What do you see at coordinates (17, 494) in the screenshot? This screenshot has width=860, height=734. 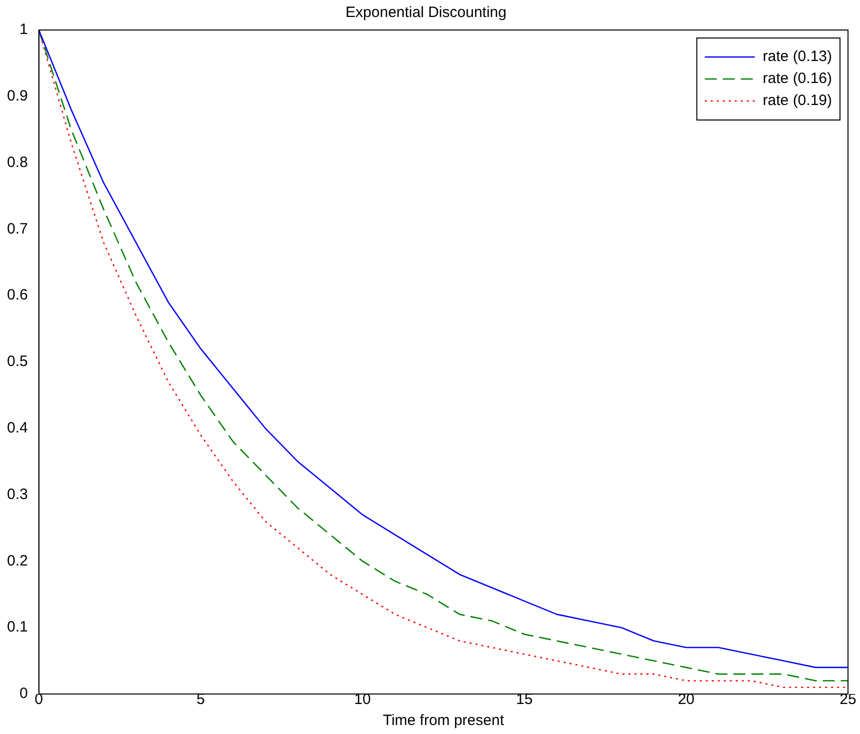 I see `y-tick-label: 0.3` at bounding box center [17, 494].